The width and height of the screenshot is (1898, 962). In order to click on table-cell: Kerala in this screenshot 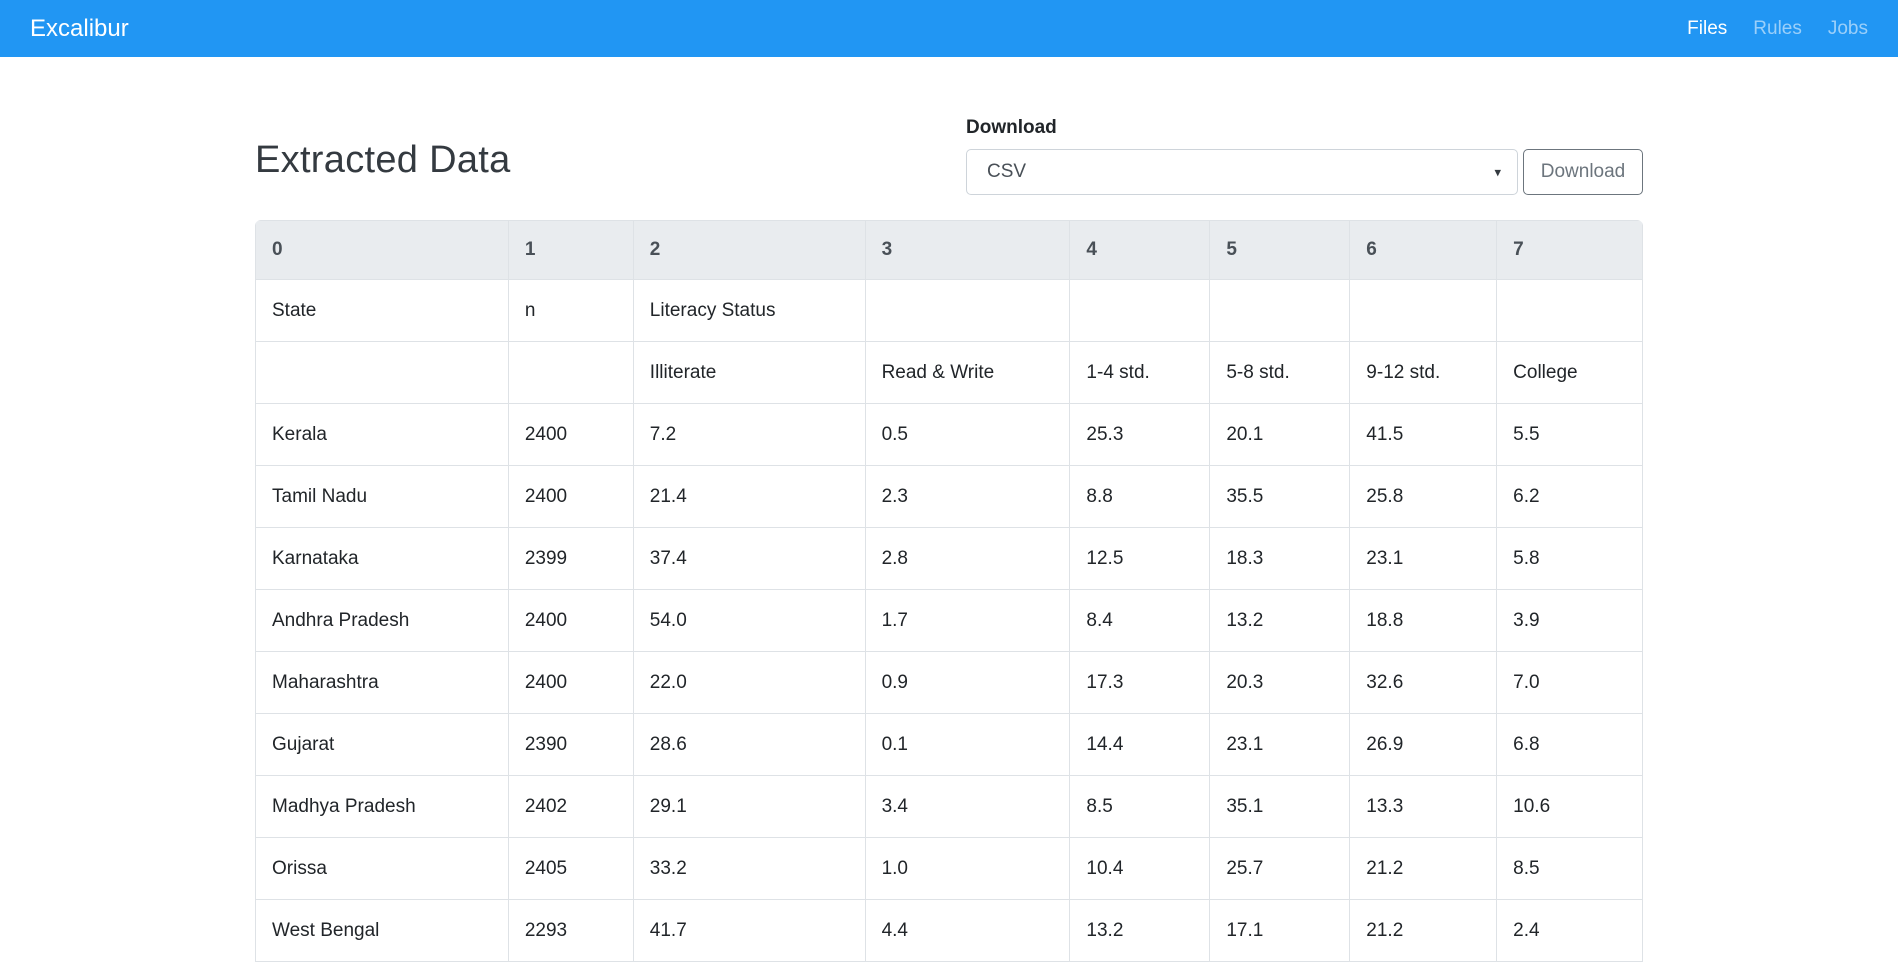, I will do `click(382, 434)`.